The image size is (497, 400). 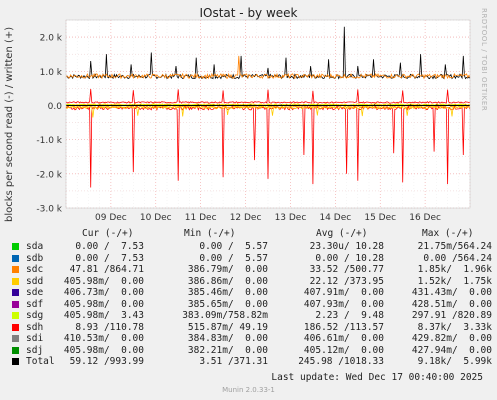 I want to click on legend-name: sdj, so click(x=35, y=350).